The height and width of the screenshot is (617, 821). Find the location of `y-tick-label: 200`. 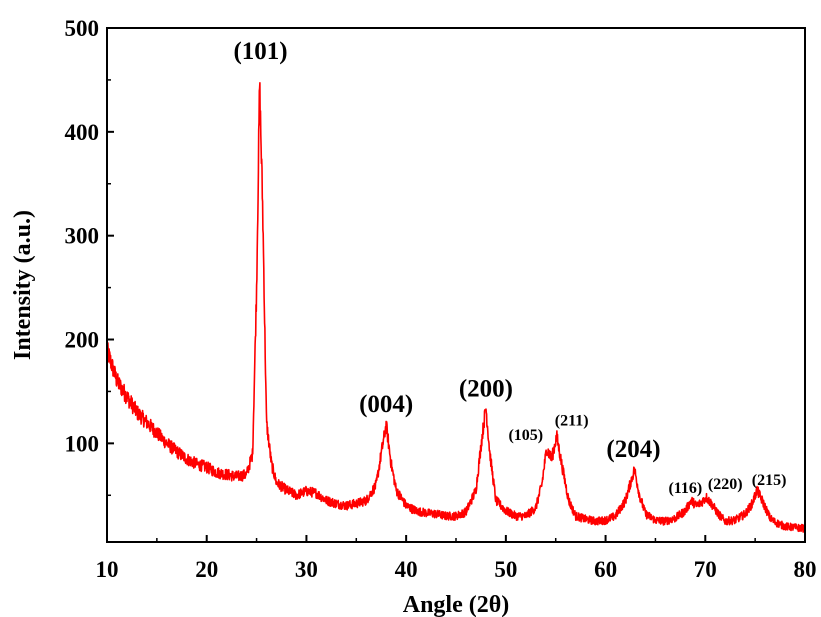

y-tick-label: 200 is located at coordinates (82, 340).